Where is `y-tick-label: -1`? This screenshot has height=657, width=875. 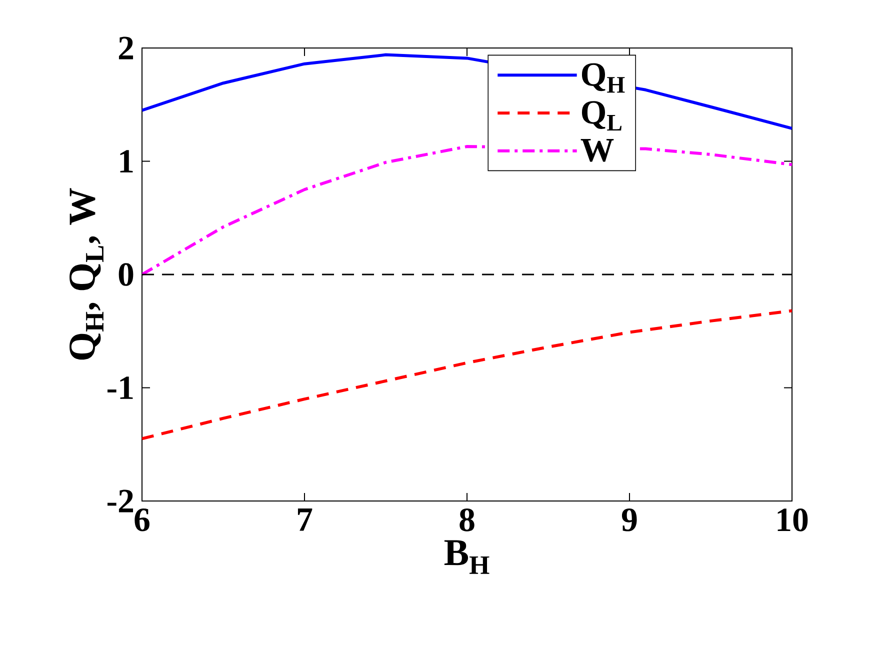
y-tick-label: -1 is located at coordinates (120, 387).